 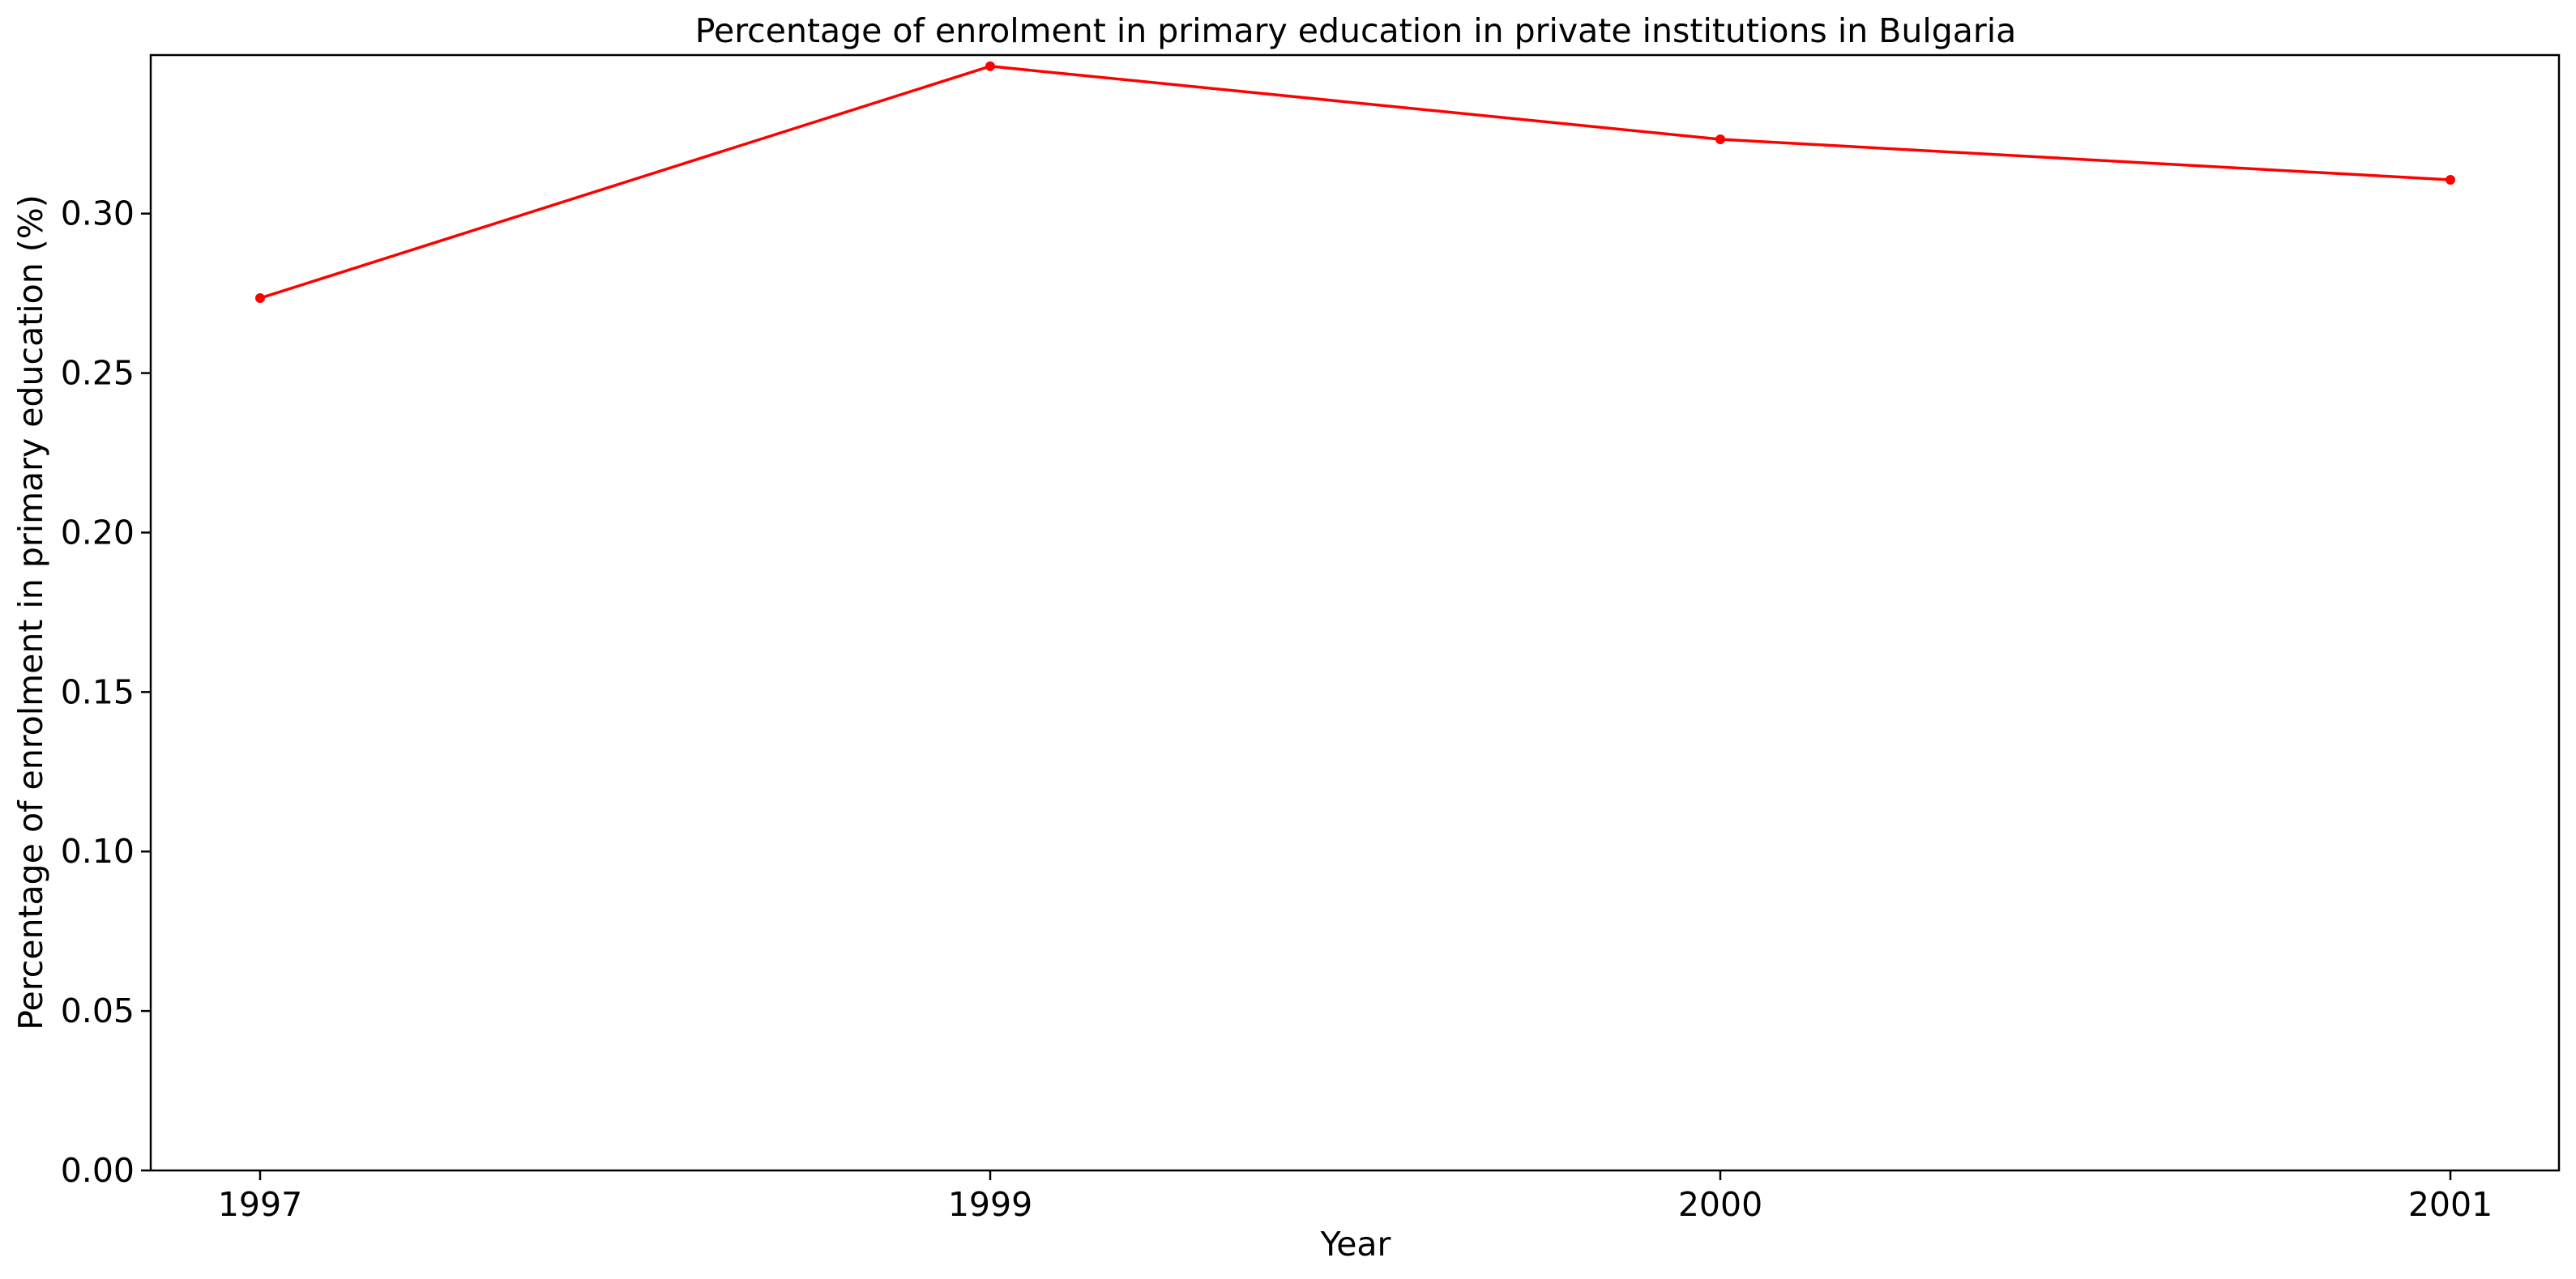 What do you see at coordinates (98, 1170) in the screenshot?
I see `y-tick-label: 0.00` at bounding box center [98, 1170].